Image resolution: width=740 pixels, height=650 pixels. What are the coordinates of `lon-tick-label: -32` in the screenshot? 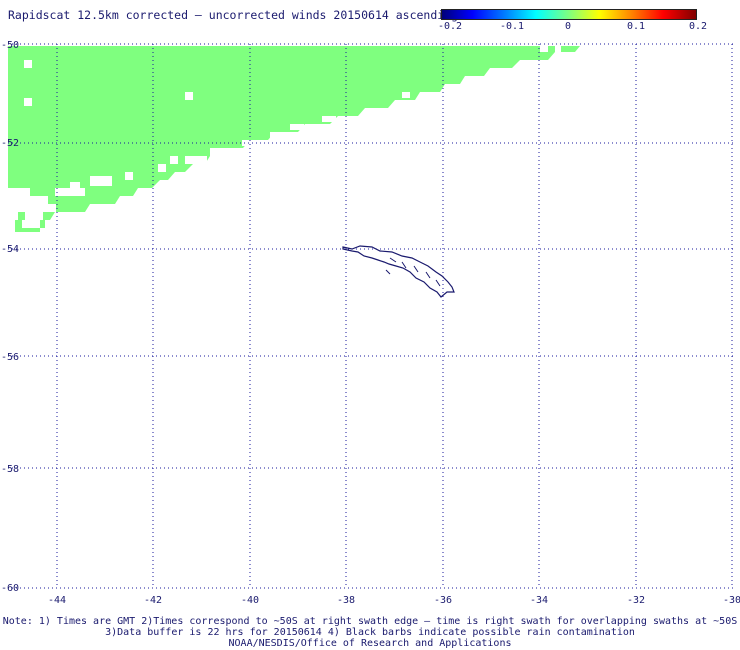 It's located at (636, 600).